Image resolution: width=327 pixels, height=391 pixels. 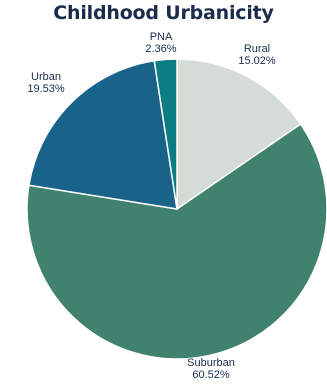 I want to click on chart-title: Childhood Urbanicity, so click(x=163, y=13).